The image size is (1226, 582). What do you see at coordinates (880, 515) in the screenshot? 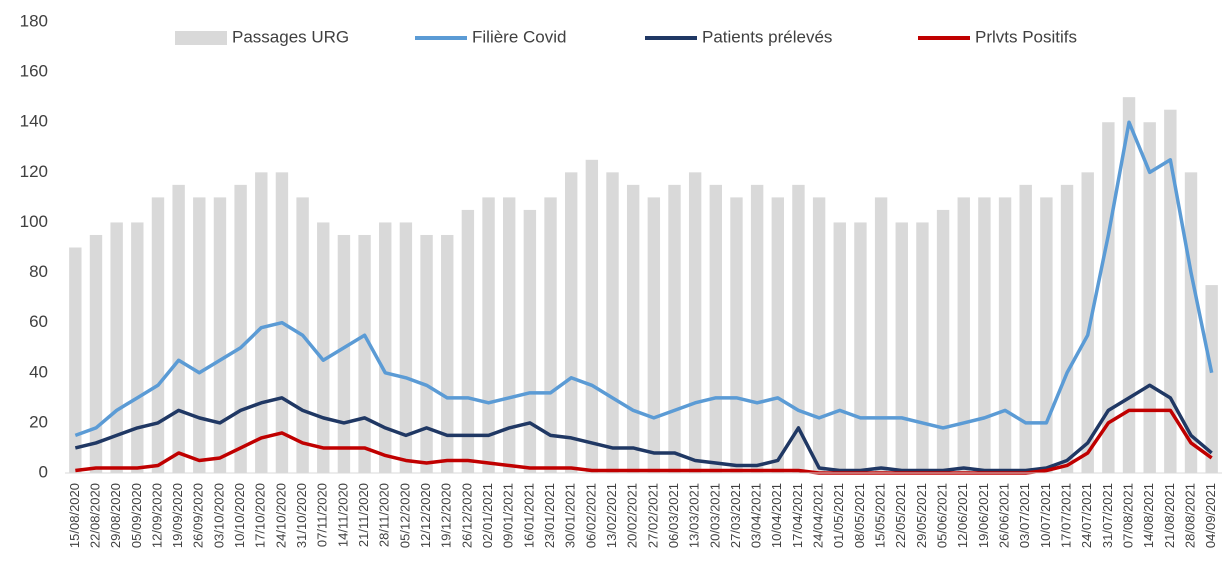
I see `x-tick-label: 15/05/2021` at bounding box center [880, 515].